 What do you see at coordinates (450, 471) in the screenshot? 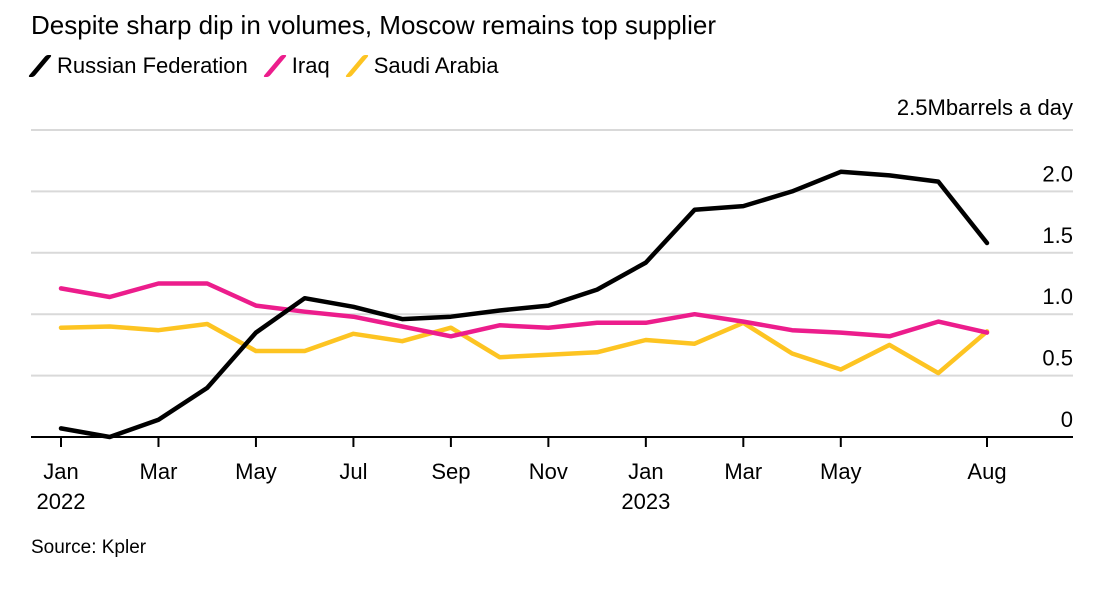
I see `x-tick-label: Sep` at bounding box center [450, 471].